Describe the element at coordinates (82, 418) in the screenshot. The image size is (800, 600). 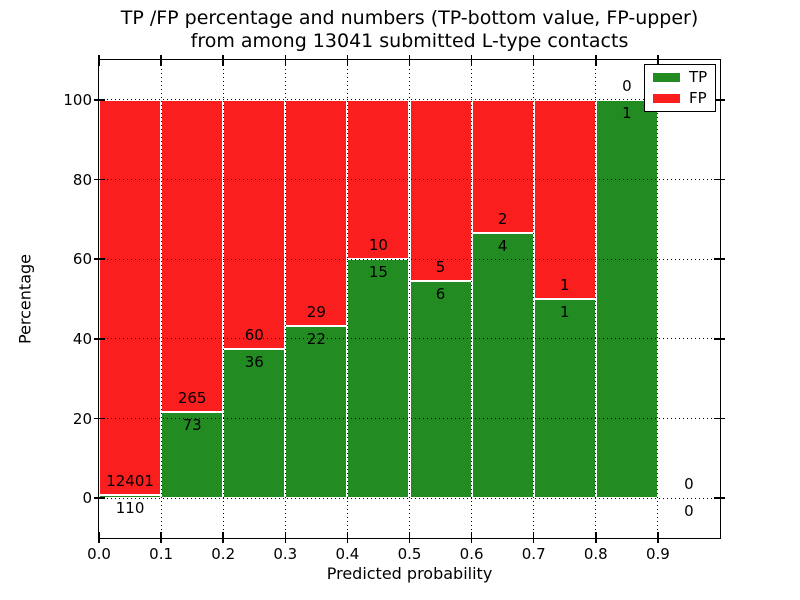
I see `y-tick-label: 20` at that location.